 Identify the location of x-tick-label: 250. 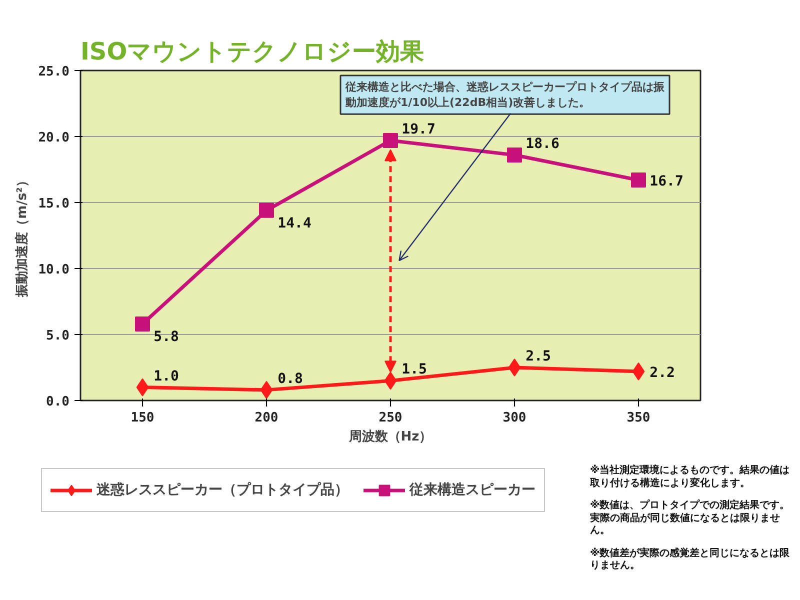
(390, 418).